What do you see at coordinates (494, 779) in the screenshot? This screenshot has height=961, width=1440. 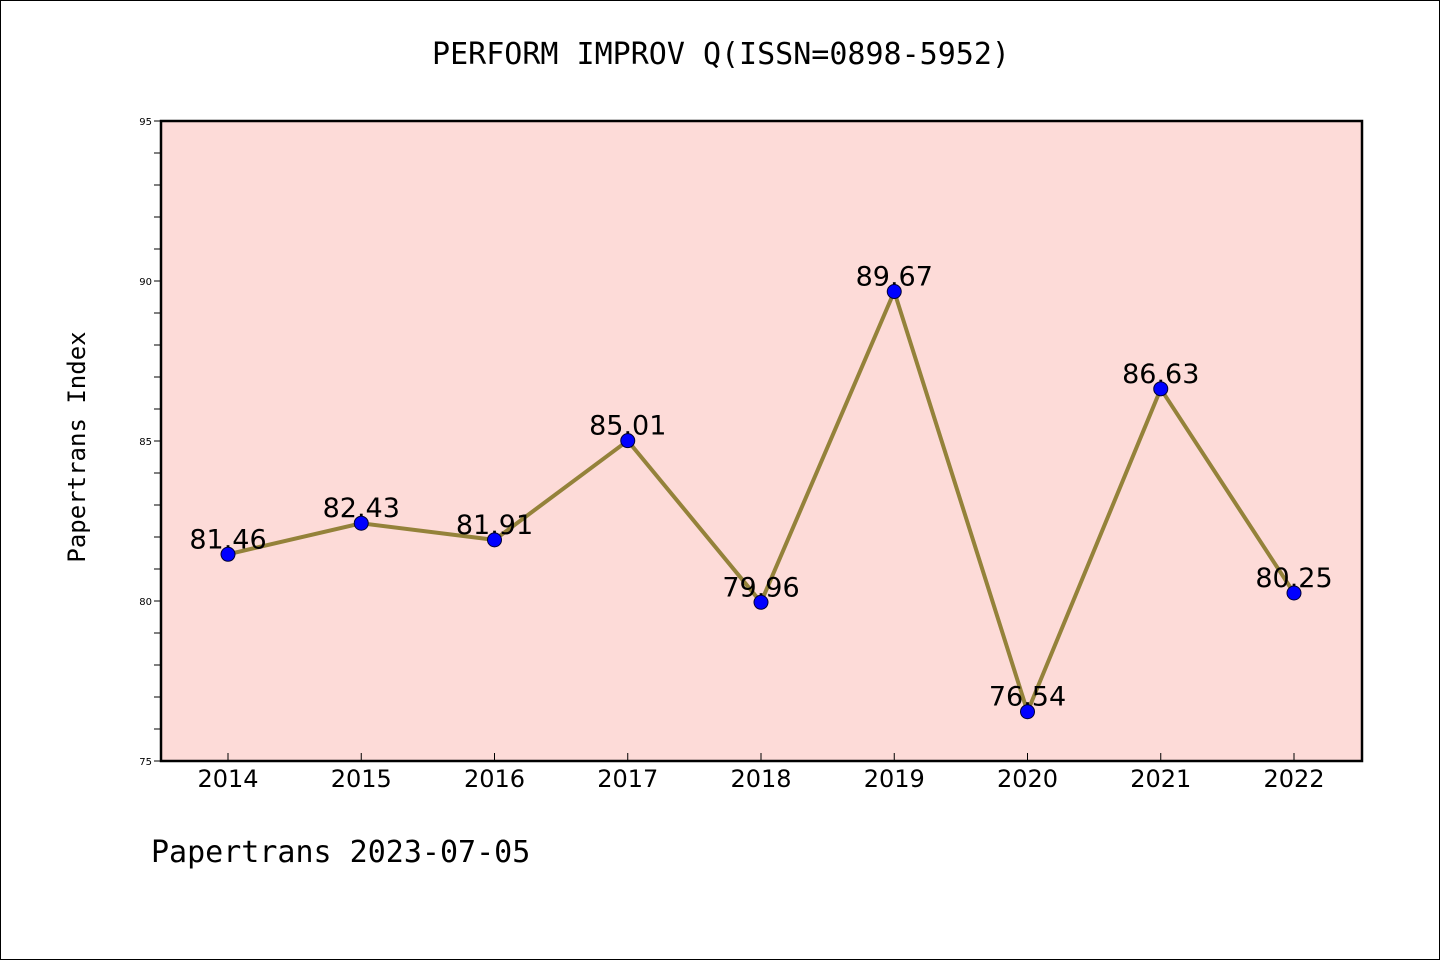 I see `x-tick-label: 2016` at bounding box center [494, 779].